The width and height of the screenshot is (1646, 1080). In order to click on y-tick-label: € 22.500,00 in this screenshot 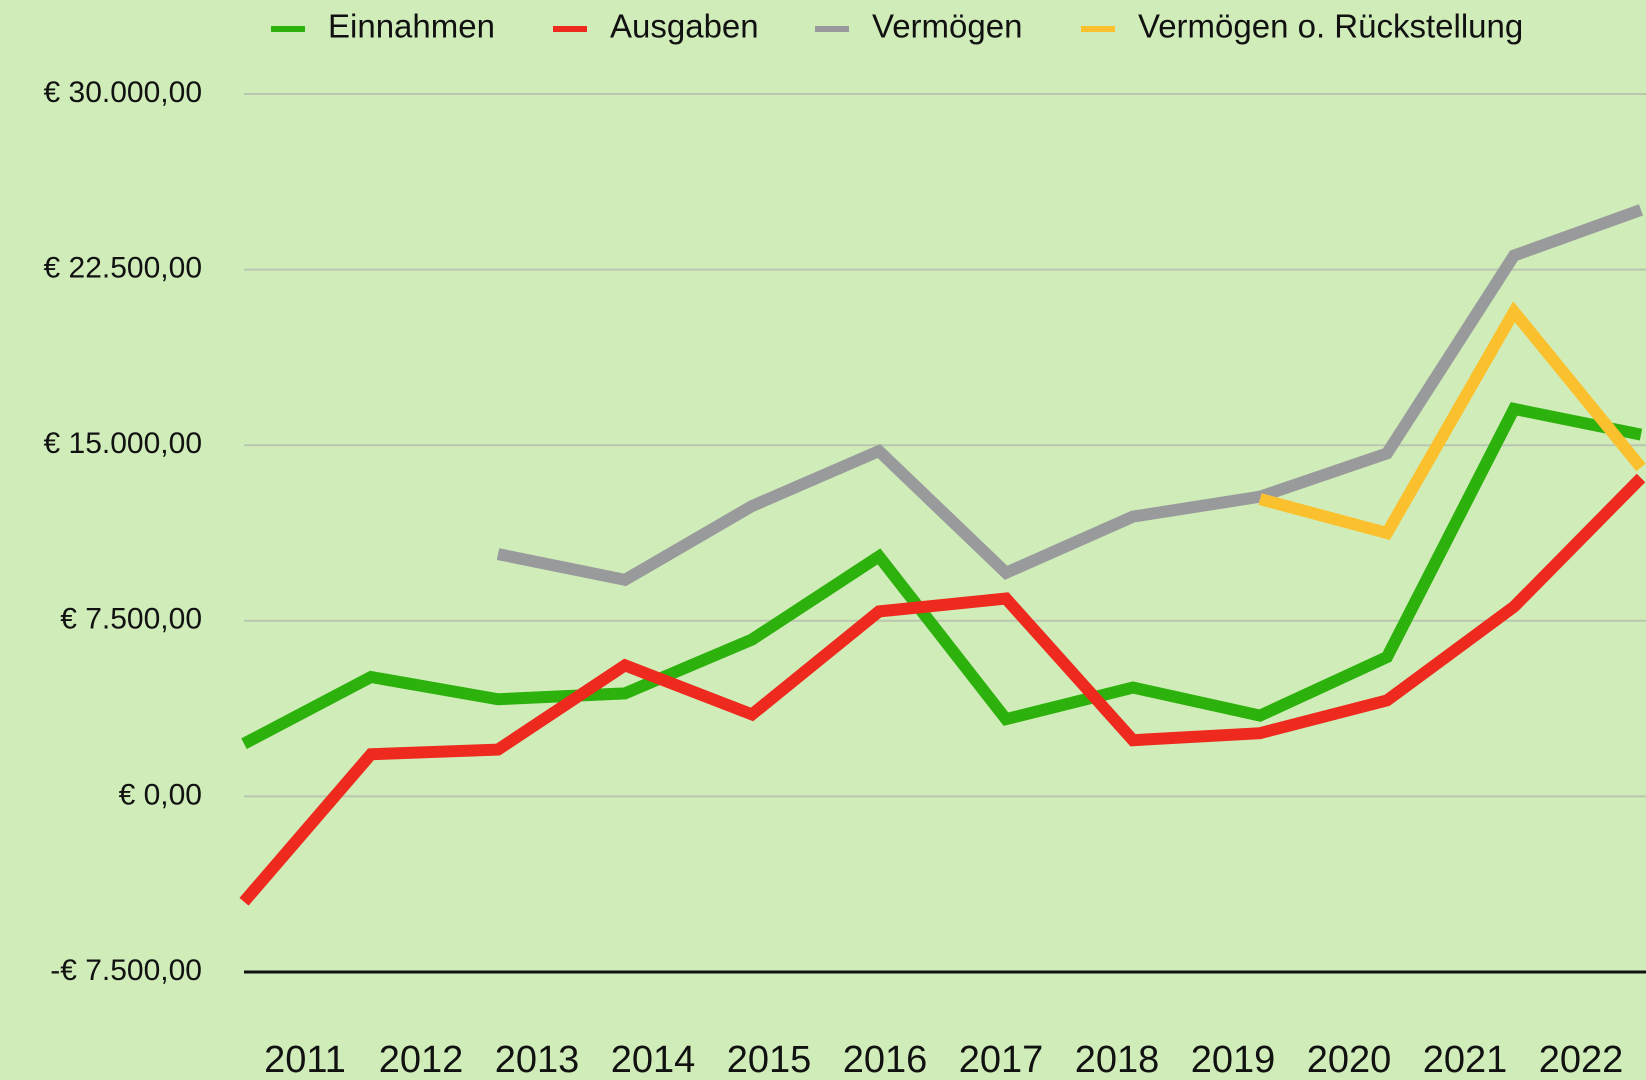, I will do `click(123, 268)`.